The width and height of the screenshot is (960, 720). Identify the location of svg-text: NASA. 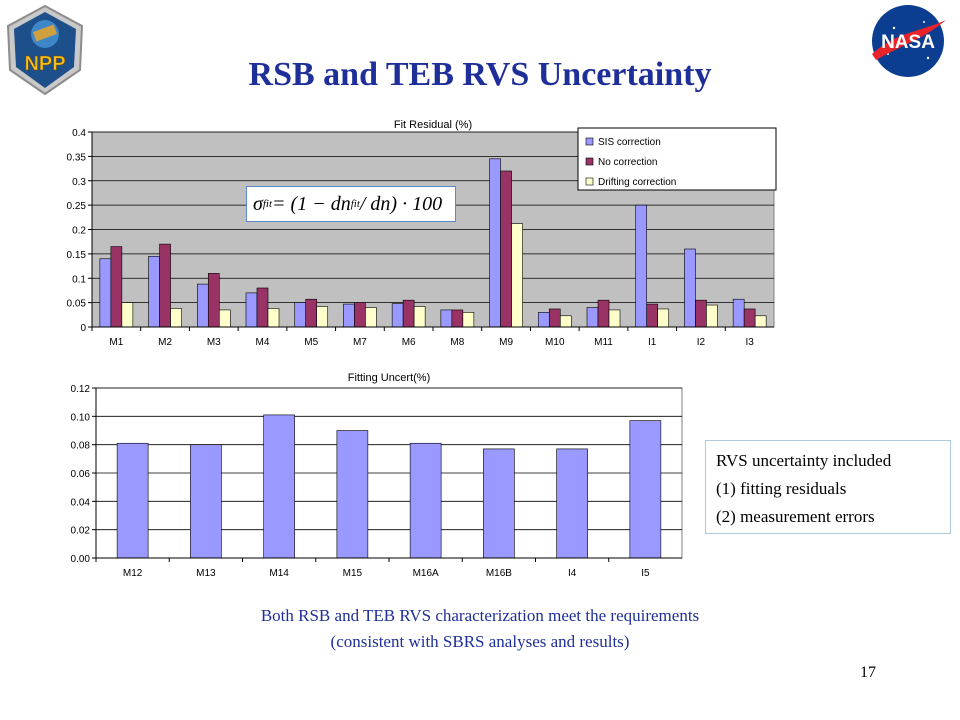
(908, 42).